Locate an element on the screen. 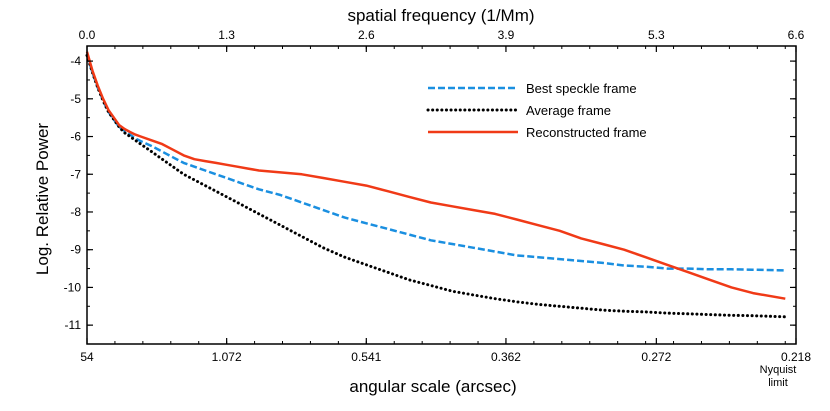 This screenshot has width=830, height=411. x-tick-label-top: 5.3 is located at coordinates (656, 35).